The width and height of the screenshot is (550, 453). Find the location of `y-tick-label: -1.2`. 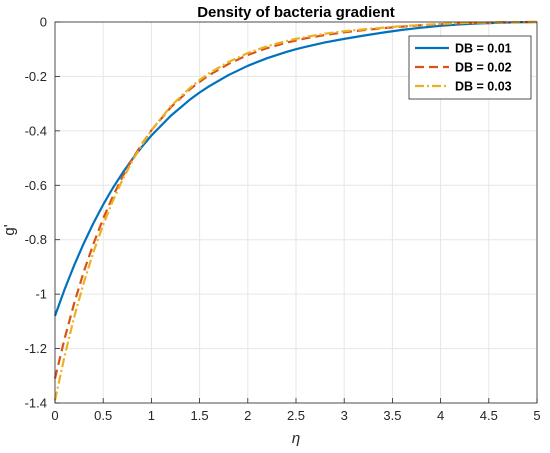

y-tick-label: -1.2 is located at coordinates (36, 348).